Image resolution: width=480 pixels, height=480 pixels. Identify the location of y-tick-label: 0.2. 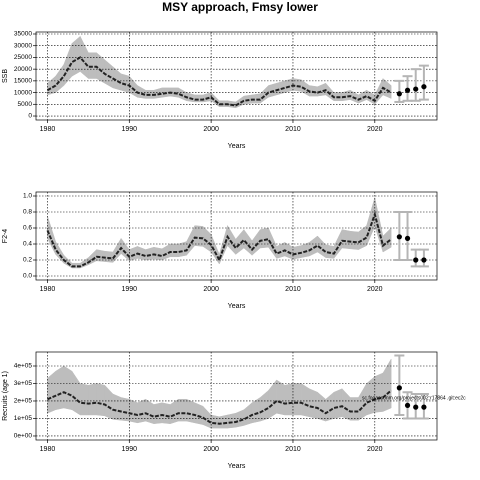
(27, 260).